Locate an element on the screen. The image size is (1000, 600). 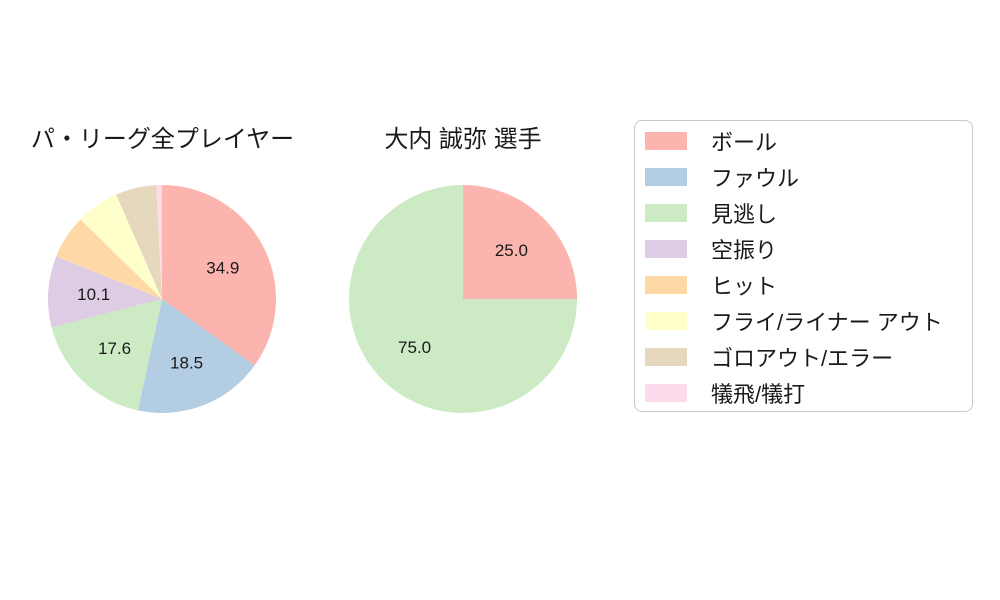
pie-pct-label: 18.5 is located at coordinates (186, 362).